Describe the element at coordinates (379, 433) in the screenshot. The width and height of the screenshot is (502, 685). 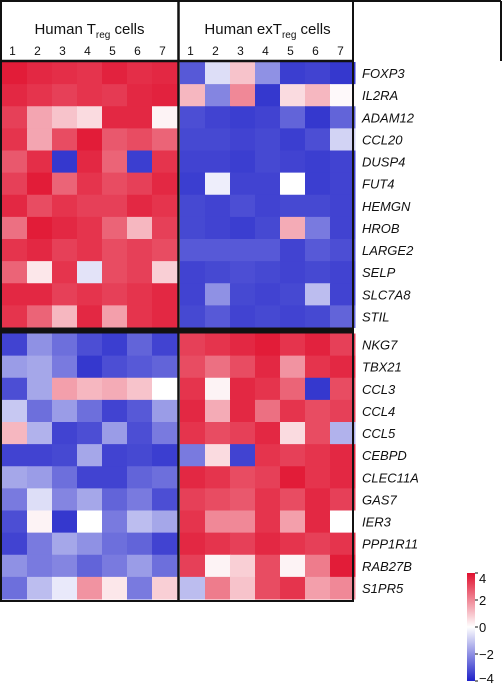
I see `gene-label: CCL5` at that location.